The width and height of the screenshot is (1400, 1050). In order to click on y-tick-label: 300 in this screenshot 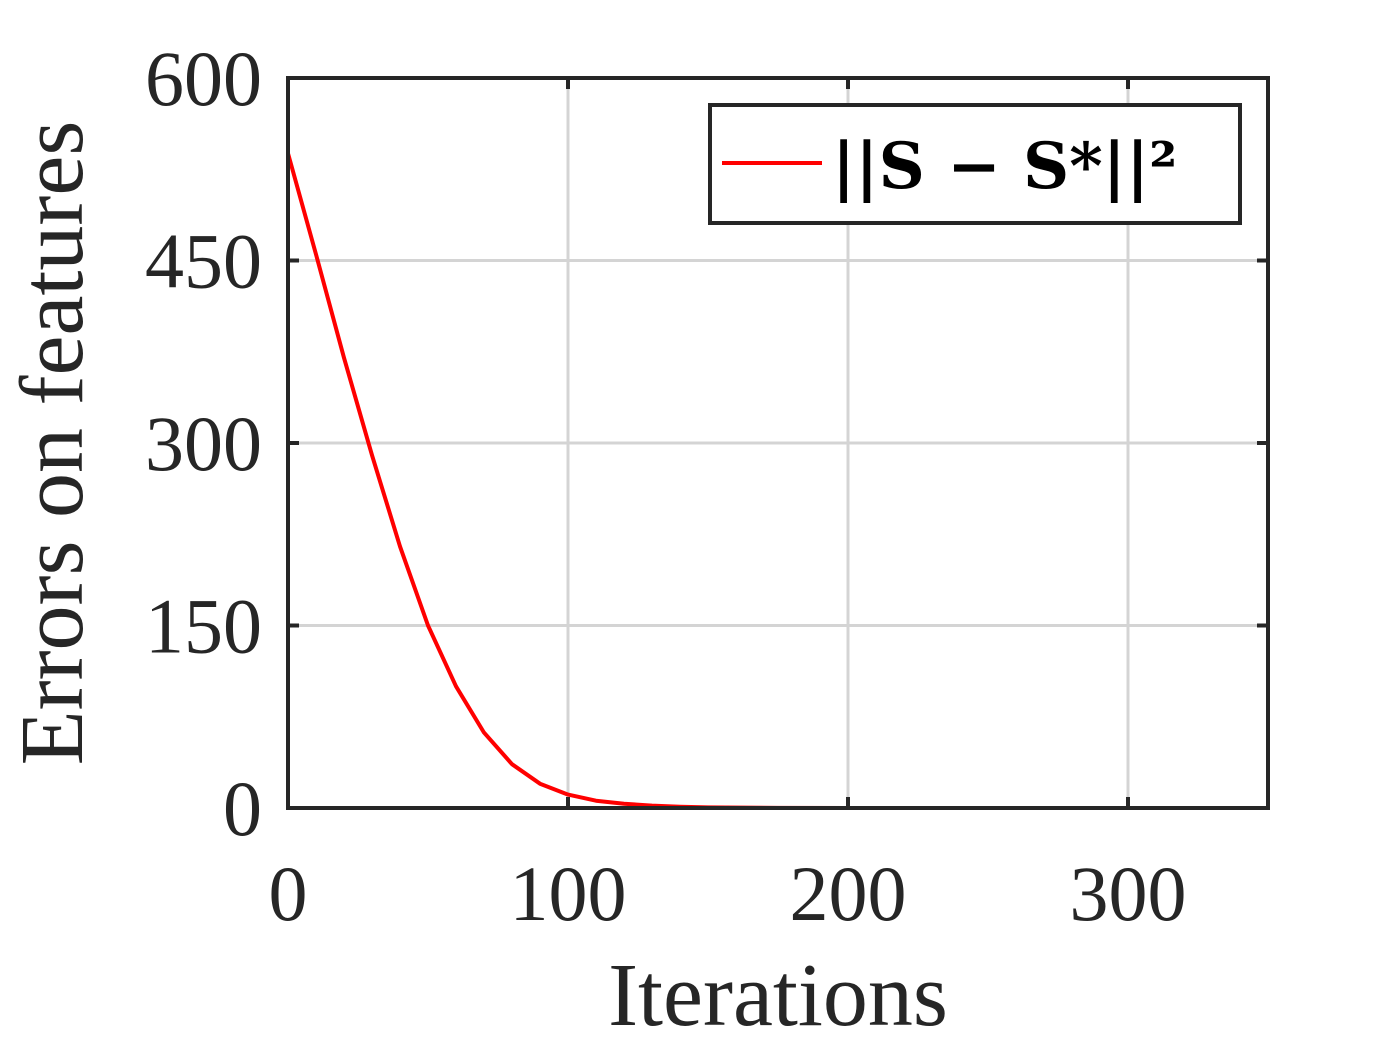, I will do `click(203, 443)`.